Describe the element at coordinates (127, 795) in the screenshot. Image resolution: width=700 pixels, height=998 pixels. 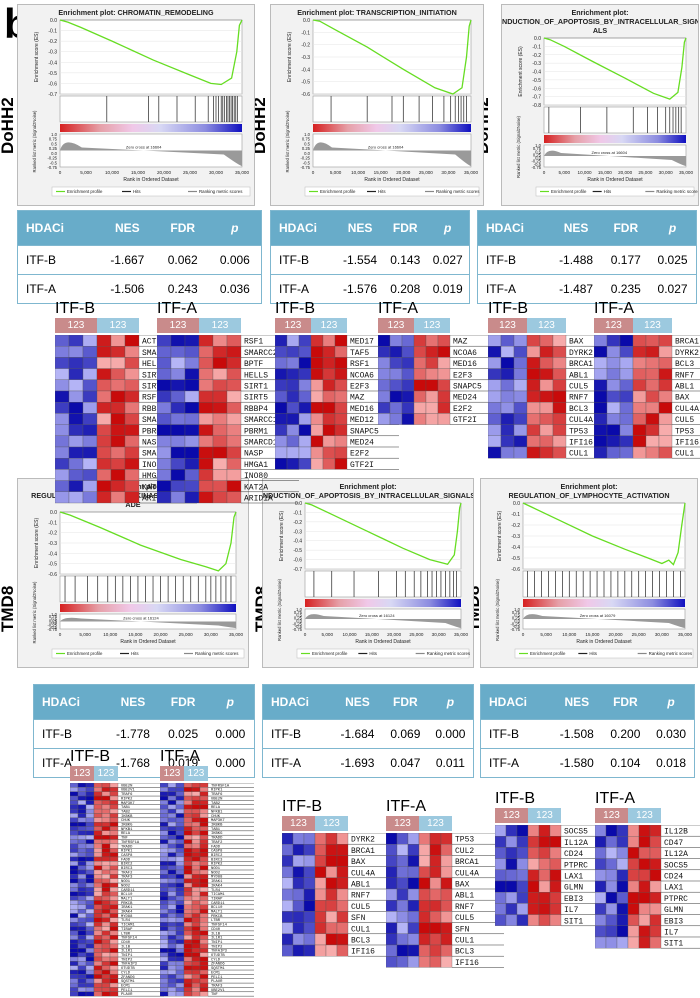
I see `gene-label: TRAF6` at that location.